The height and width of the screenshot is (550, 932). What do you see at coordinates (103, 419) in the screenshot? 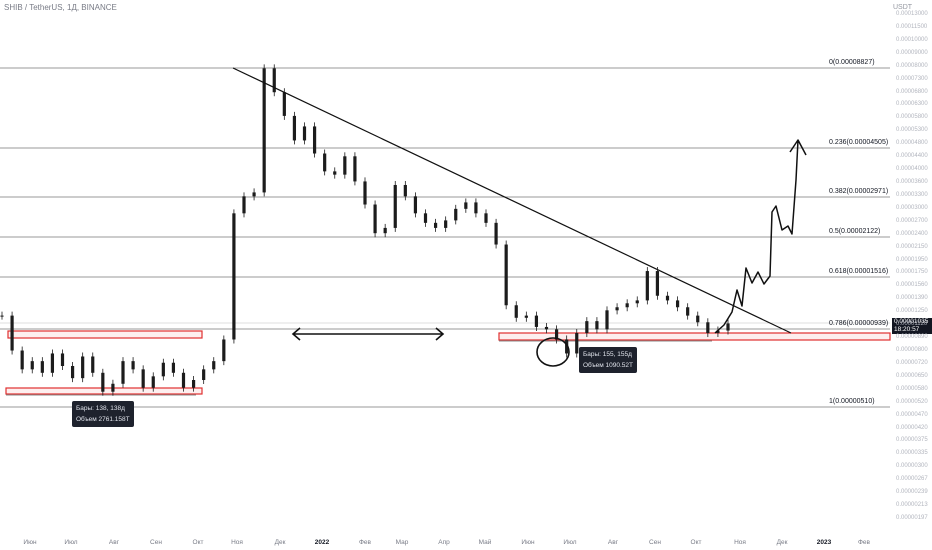
I see `tooltip-1-volume: Объем 2761.158T` at bounding box center [103, 419].